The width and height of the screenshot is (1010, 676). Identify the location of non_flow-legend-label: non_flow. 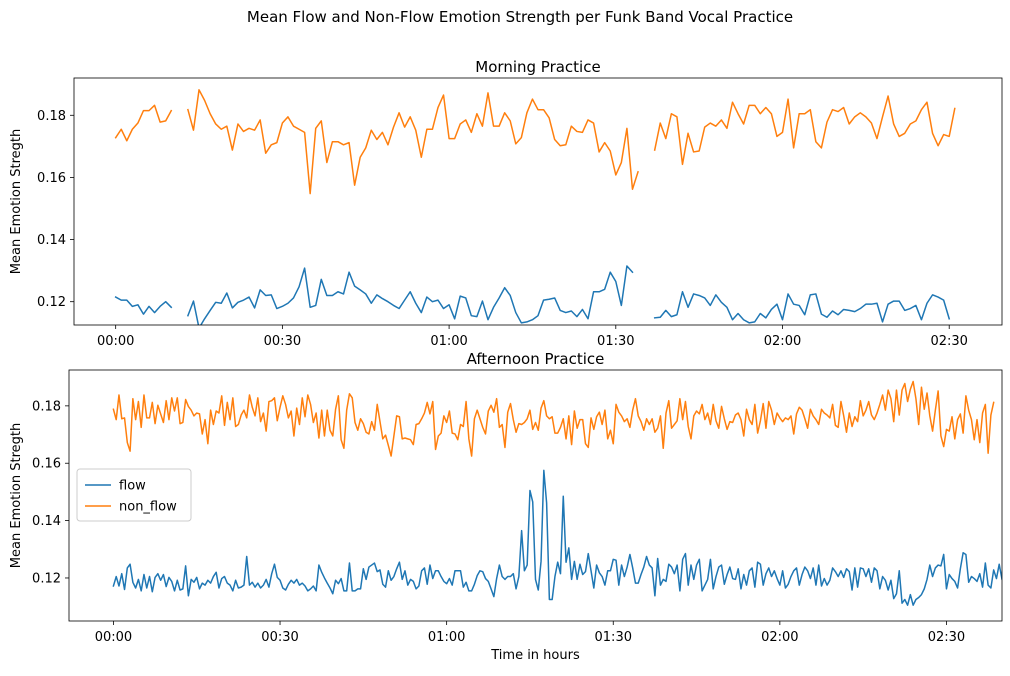
(148, 507).